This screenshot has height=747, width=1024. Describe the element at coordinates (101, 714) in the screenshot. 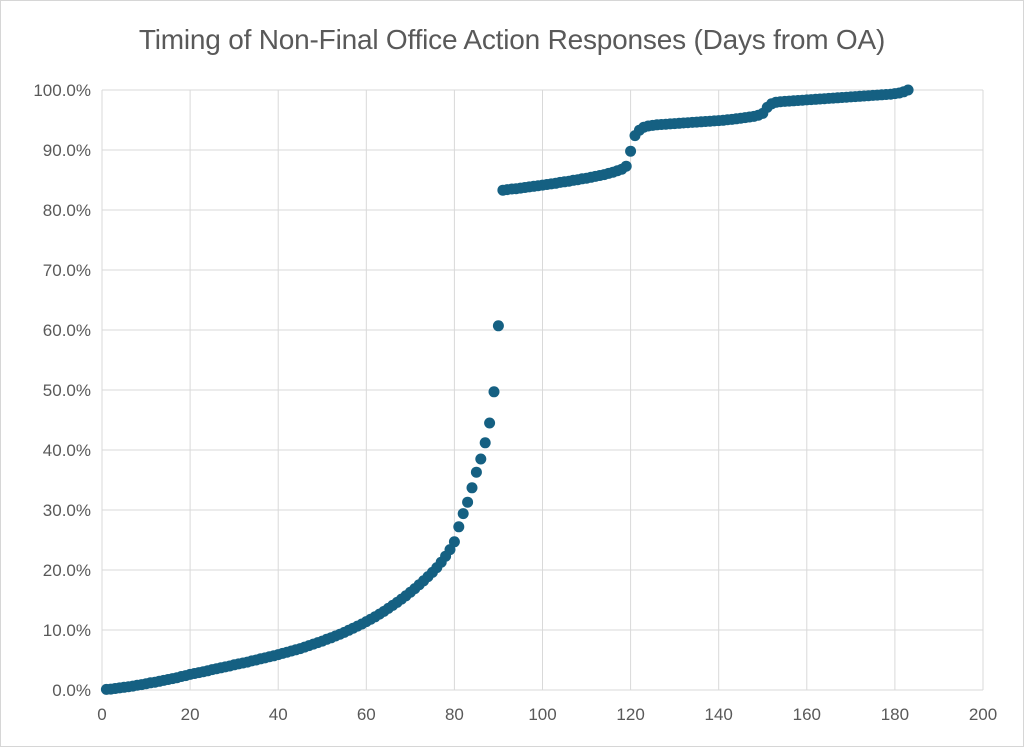

I see `x-tick-label: 0` at that location.